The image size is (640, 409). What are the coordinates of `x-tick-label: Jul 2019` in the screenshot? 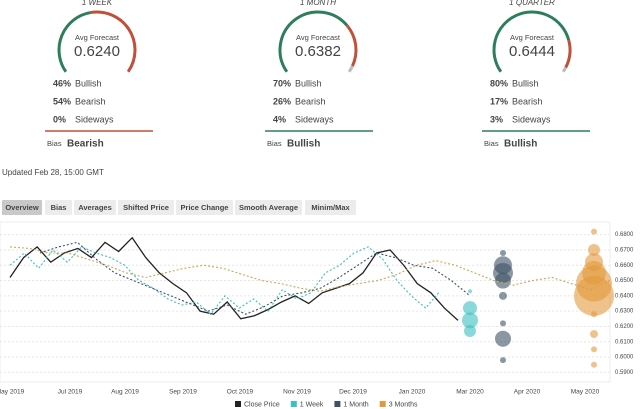 It's located at (70, 392).